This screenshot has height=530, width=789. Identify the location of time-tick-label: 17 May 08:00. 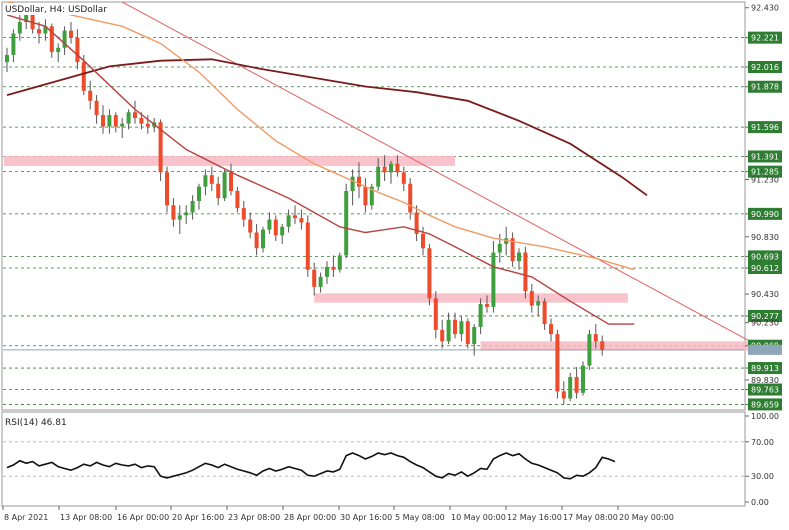
(590, 517).